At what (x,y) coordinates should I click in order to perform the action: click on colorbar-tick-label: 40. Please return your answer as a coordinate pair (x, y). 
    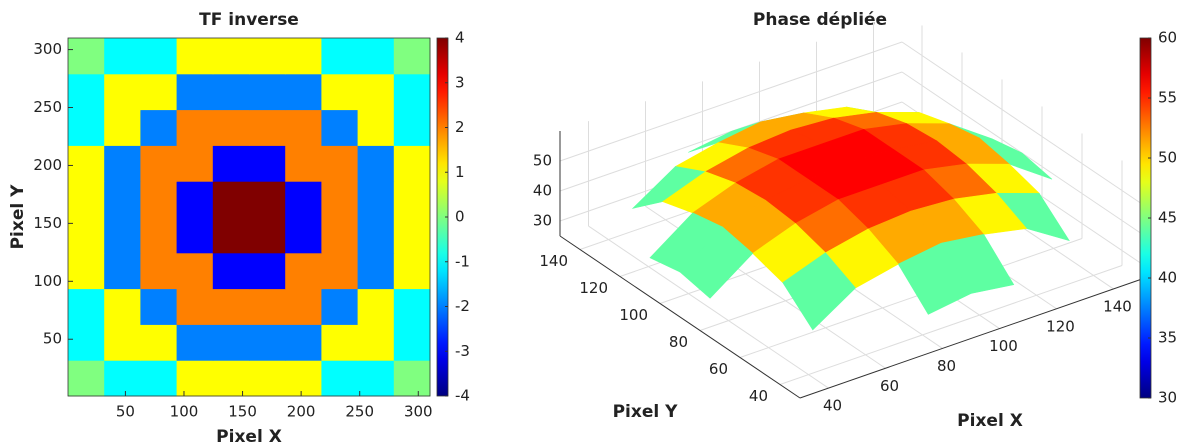
    Looking at the image, I should click on (1167, 278).